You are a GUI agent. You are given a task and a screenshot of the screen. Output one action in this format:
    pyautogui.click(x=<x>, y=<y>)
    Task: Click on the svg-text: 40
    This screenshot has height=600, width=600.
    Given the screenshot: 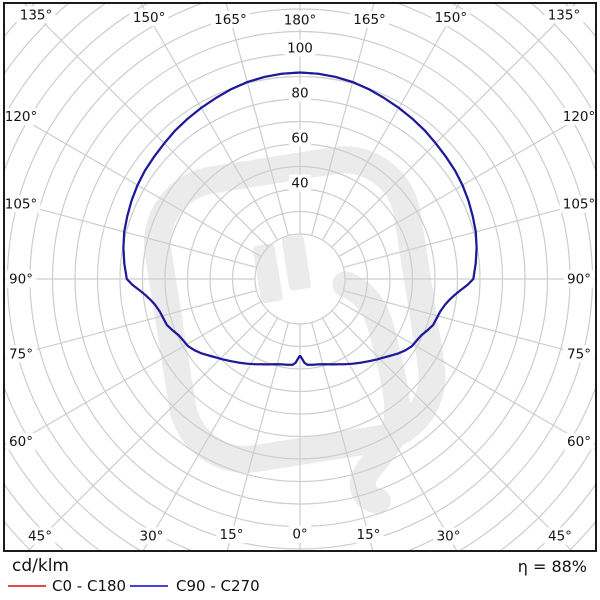 What is the action you would take?
    pyautogui.click(x=299, y=184)
    